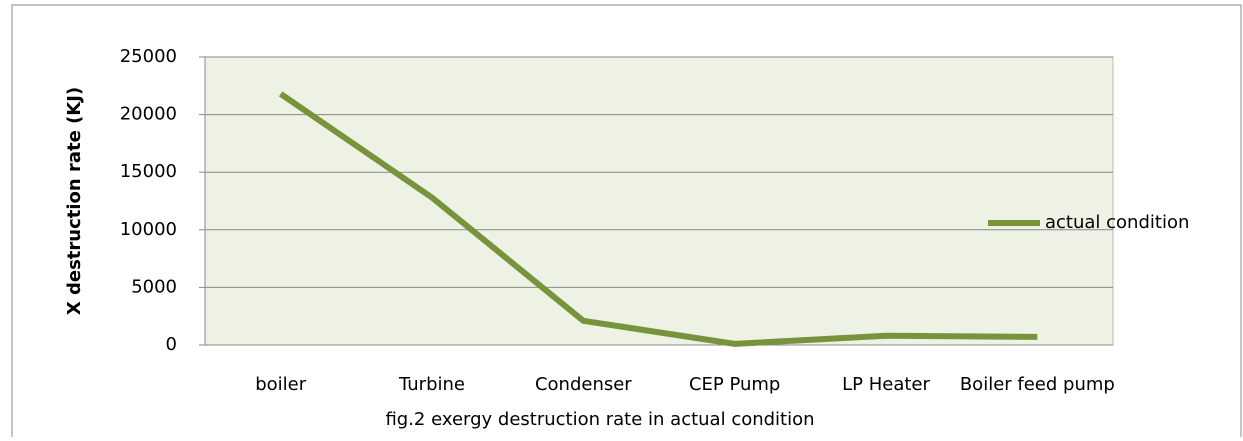  What do you see at coordinates (886, 384) in the screenshot?
I see `x-tick-label: LP Heater` at bounding box center [886, 384].